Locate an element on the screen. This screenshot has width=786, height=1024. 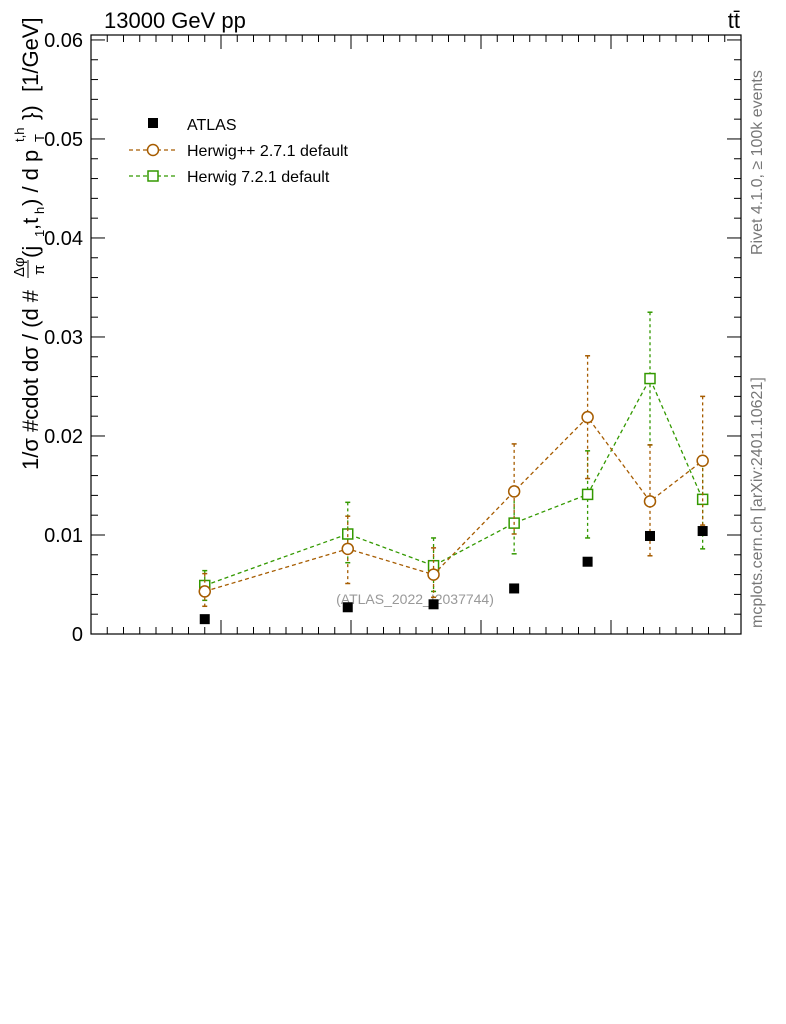
legend-atlas-marker is located at coordinates (153, 123).